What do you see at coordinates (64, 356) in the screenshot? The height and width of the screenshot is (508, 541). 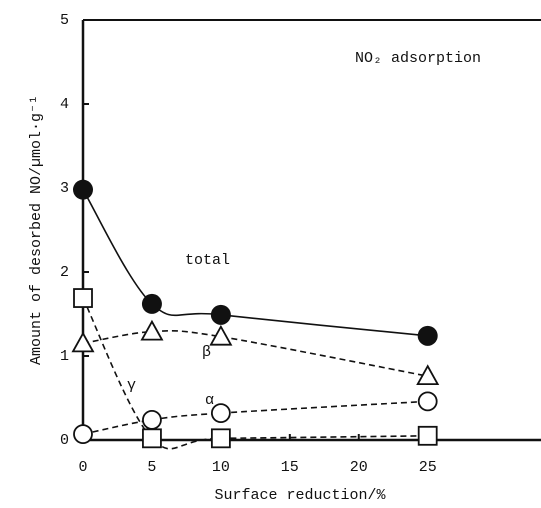 I see `y-tick-label: 1` at bounding box center [64, 356].